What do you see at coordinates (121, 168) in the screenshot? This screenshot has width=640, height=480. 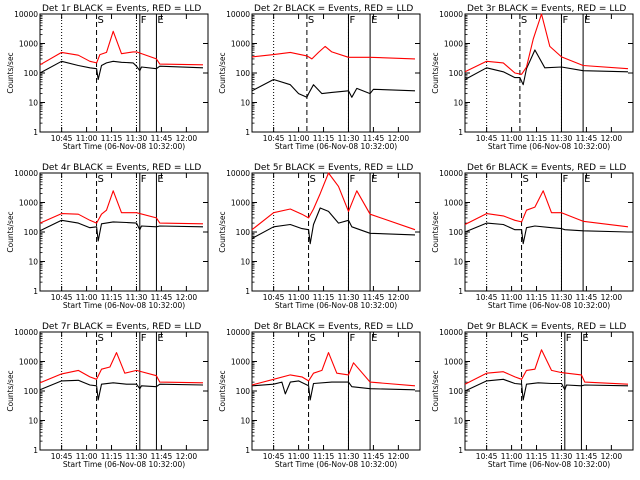 I see `panel-title: Det 4r BLACK = Events, RED = LLD` at bounding box center [121, 168].